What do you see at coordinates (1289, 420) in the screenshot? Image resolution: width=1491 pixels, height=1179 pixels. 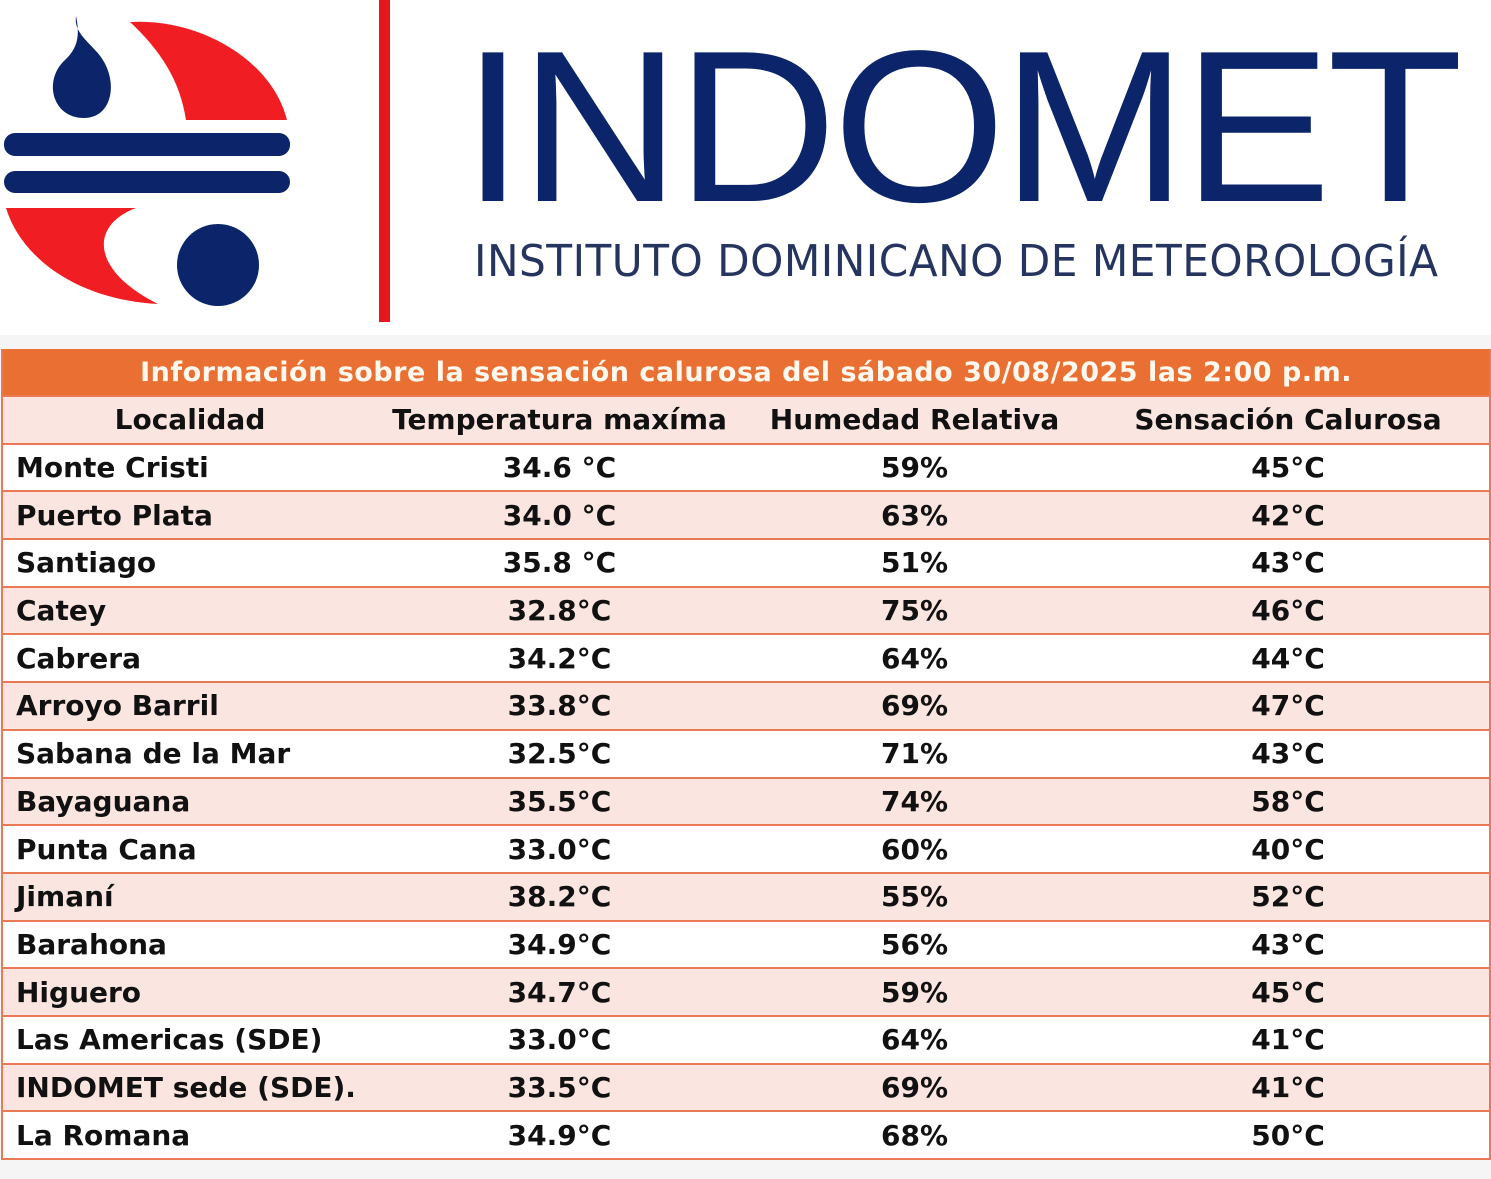 I see `column-header-heat-index: Sensación Calurosa` at bounding box center [1289, 420].